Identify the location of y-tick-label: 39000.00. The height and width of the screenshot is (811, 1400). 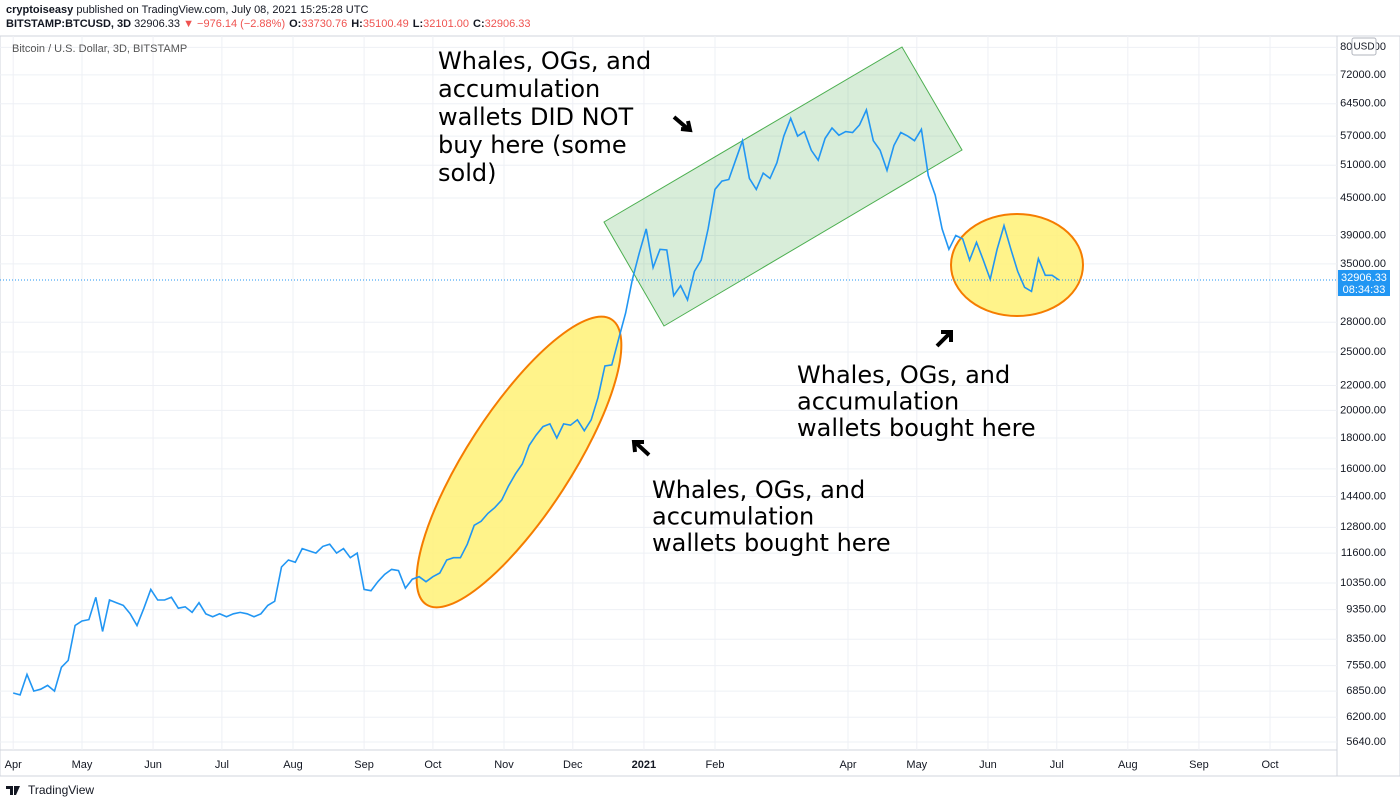
(1363, 235).